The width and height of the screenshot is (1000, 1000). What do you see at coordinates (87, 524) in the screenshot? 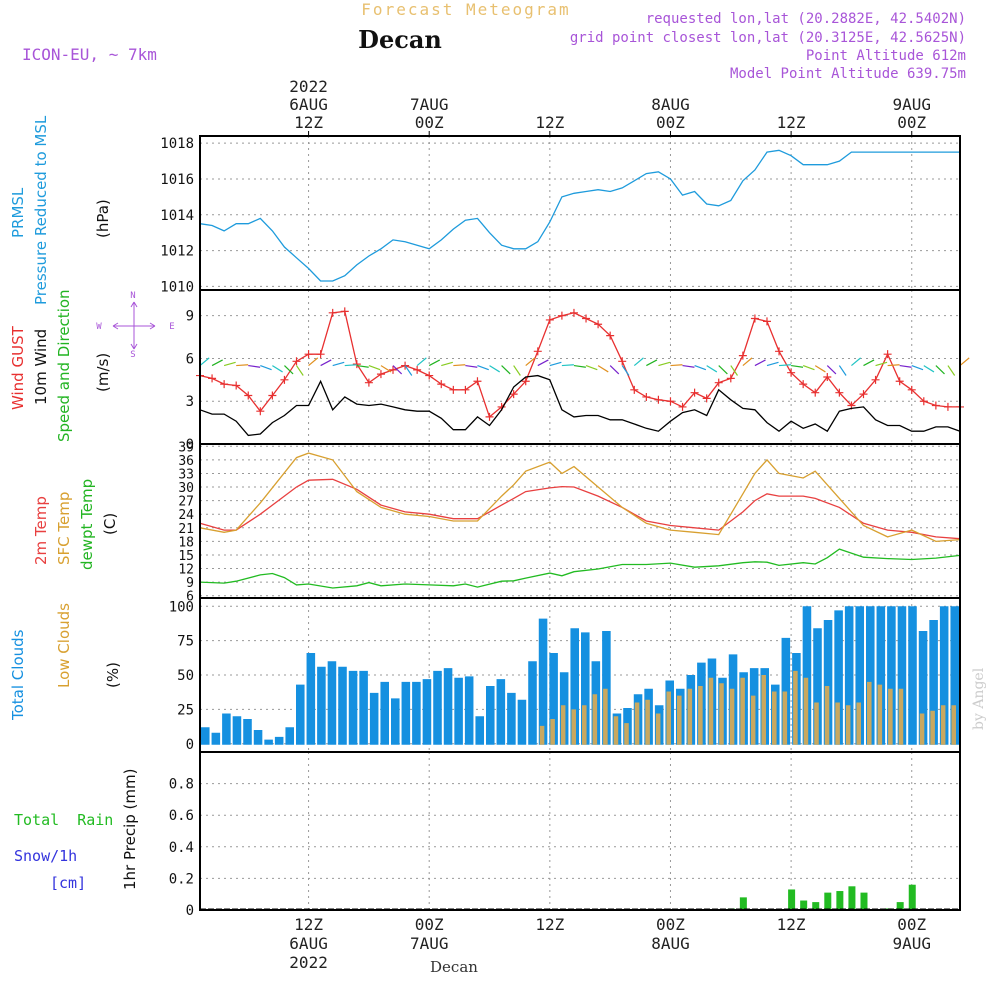
I see `dewpt-temp-label: dewpt Temp` at bounding box center [87, 524].